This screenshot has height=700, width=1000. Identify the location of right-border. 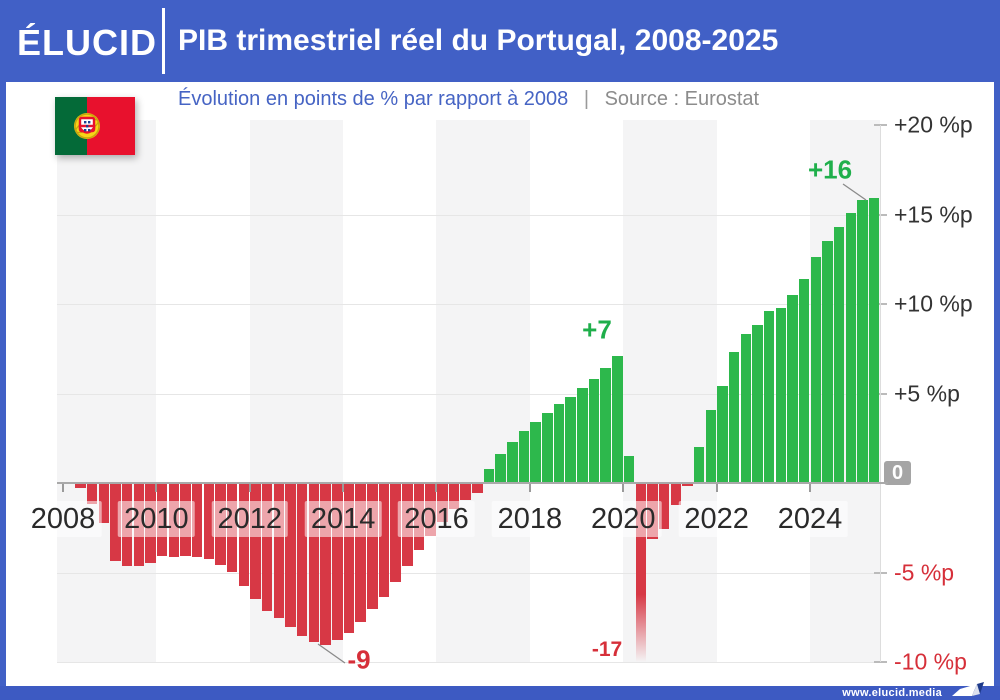
(997, 384).